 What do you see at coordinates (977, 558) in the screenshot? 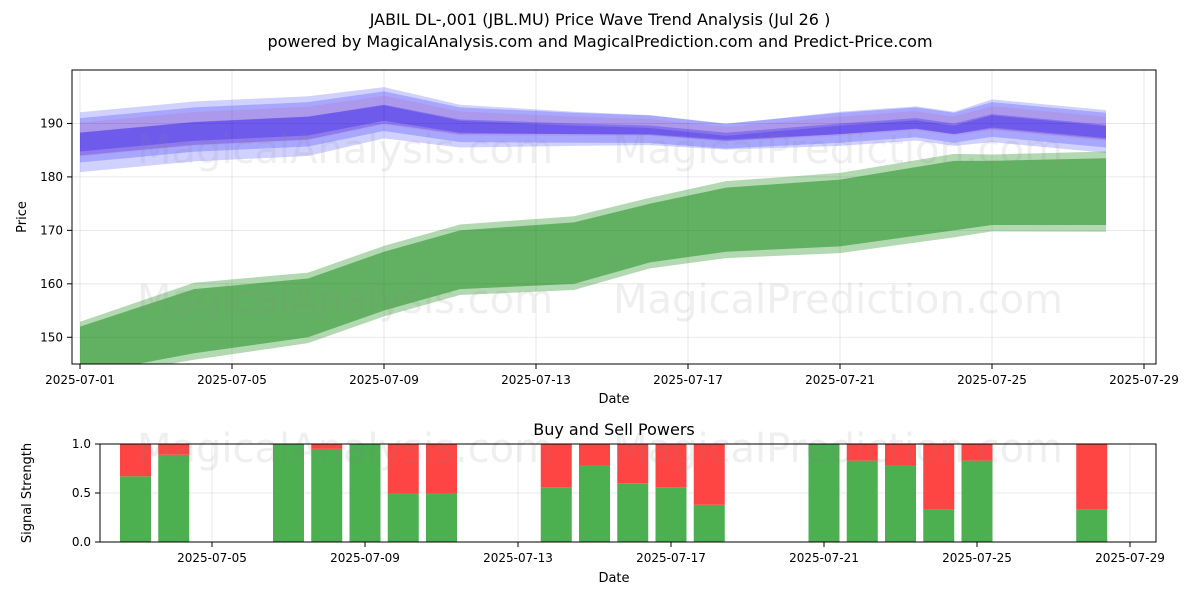
I see `signal-x-tick-label: 2025-07-25` at bounding box center [977, 558].